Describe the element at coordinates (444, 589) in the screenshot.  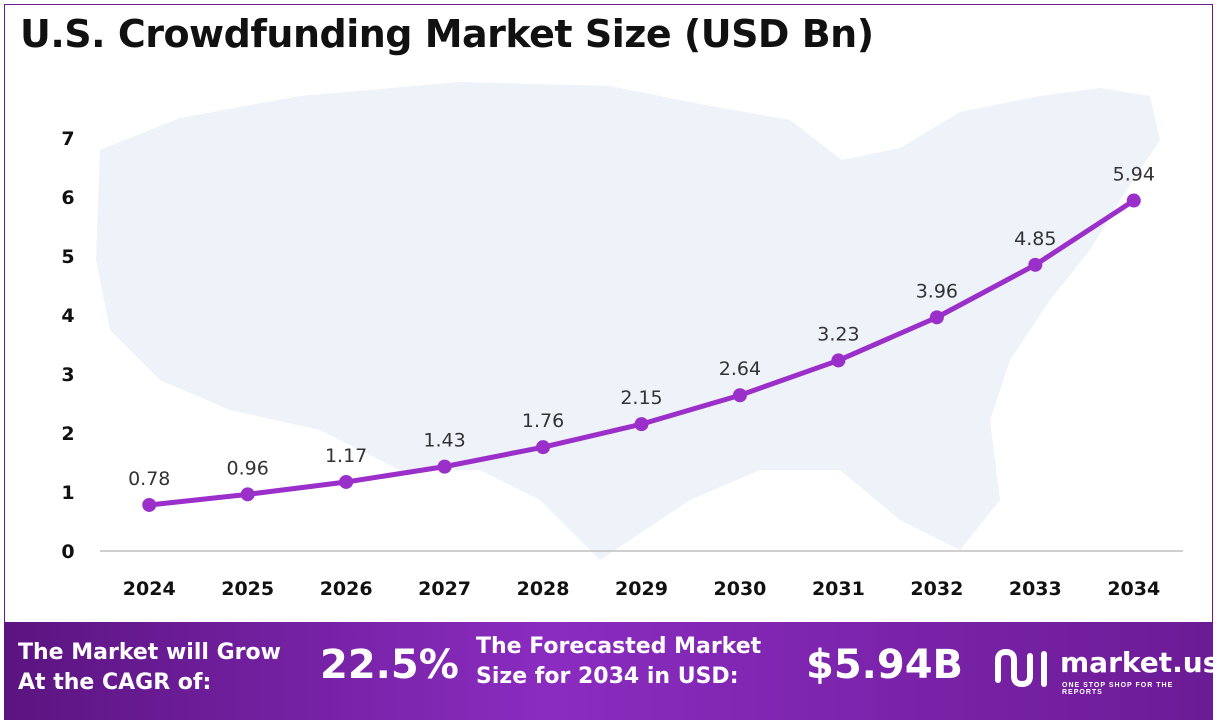
I see `x-tick-label: 2027` at that location.